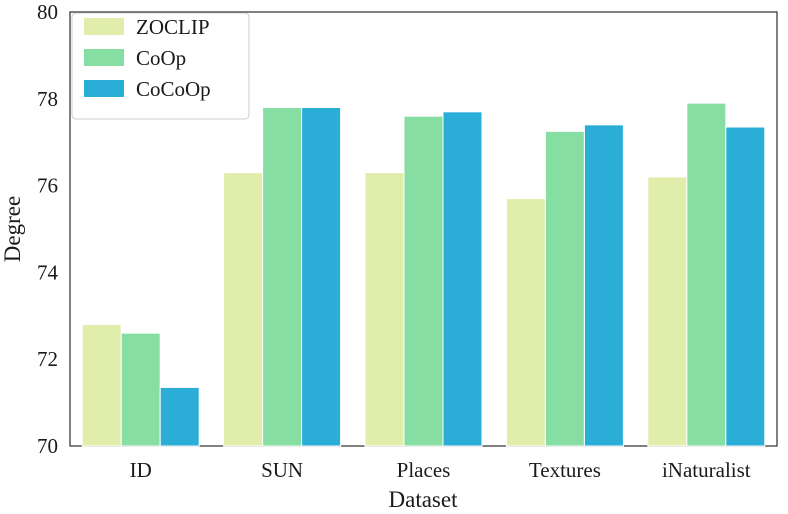 This screenshot has width=788, height=514. I want to click on y-tick-label: 76, so click(47, 186).